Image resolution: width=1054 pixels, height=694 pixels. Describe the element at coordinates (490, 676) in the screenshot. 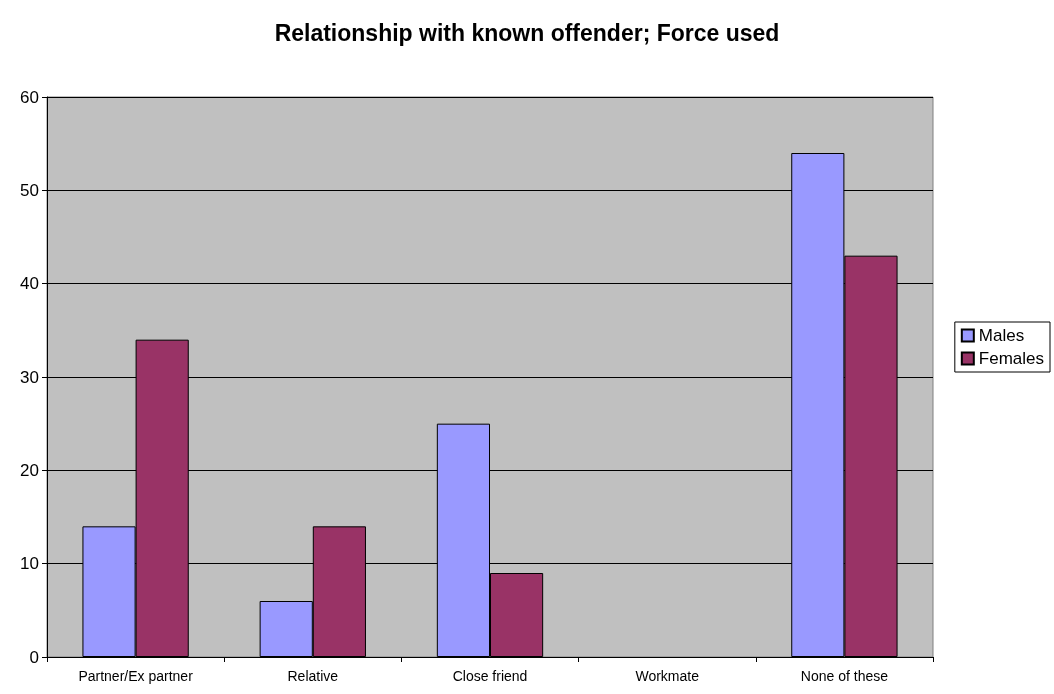

I see `x-tick-label: Close friend` at that location.